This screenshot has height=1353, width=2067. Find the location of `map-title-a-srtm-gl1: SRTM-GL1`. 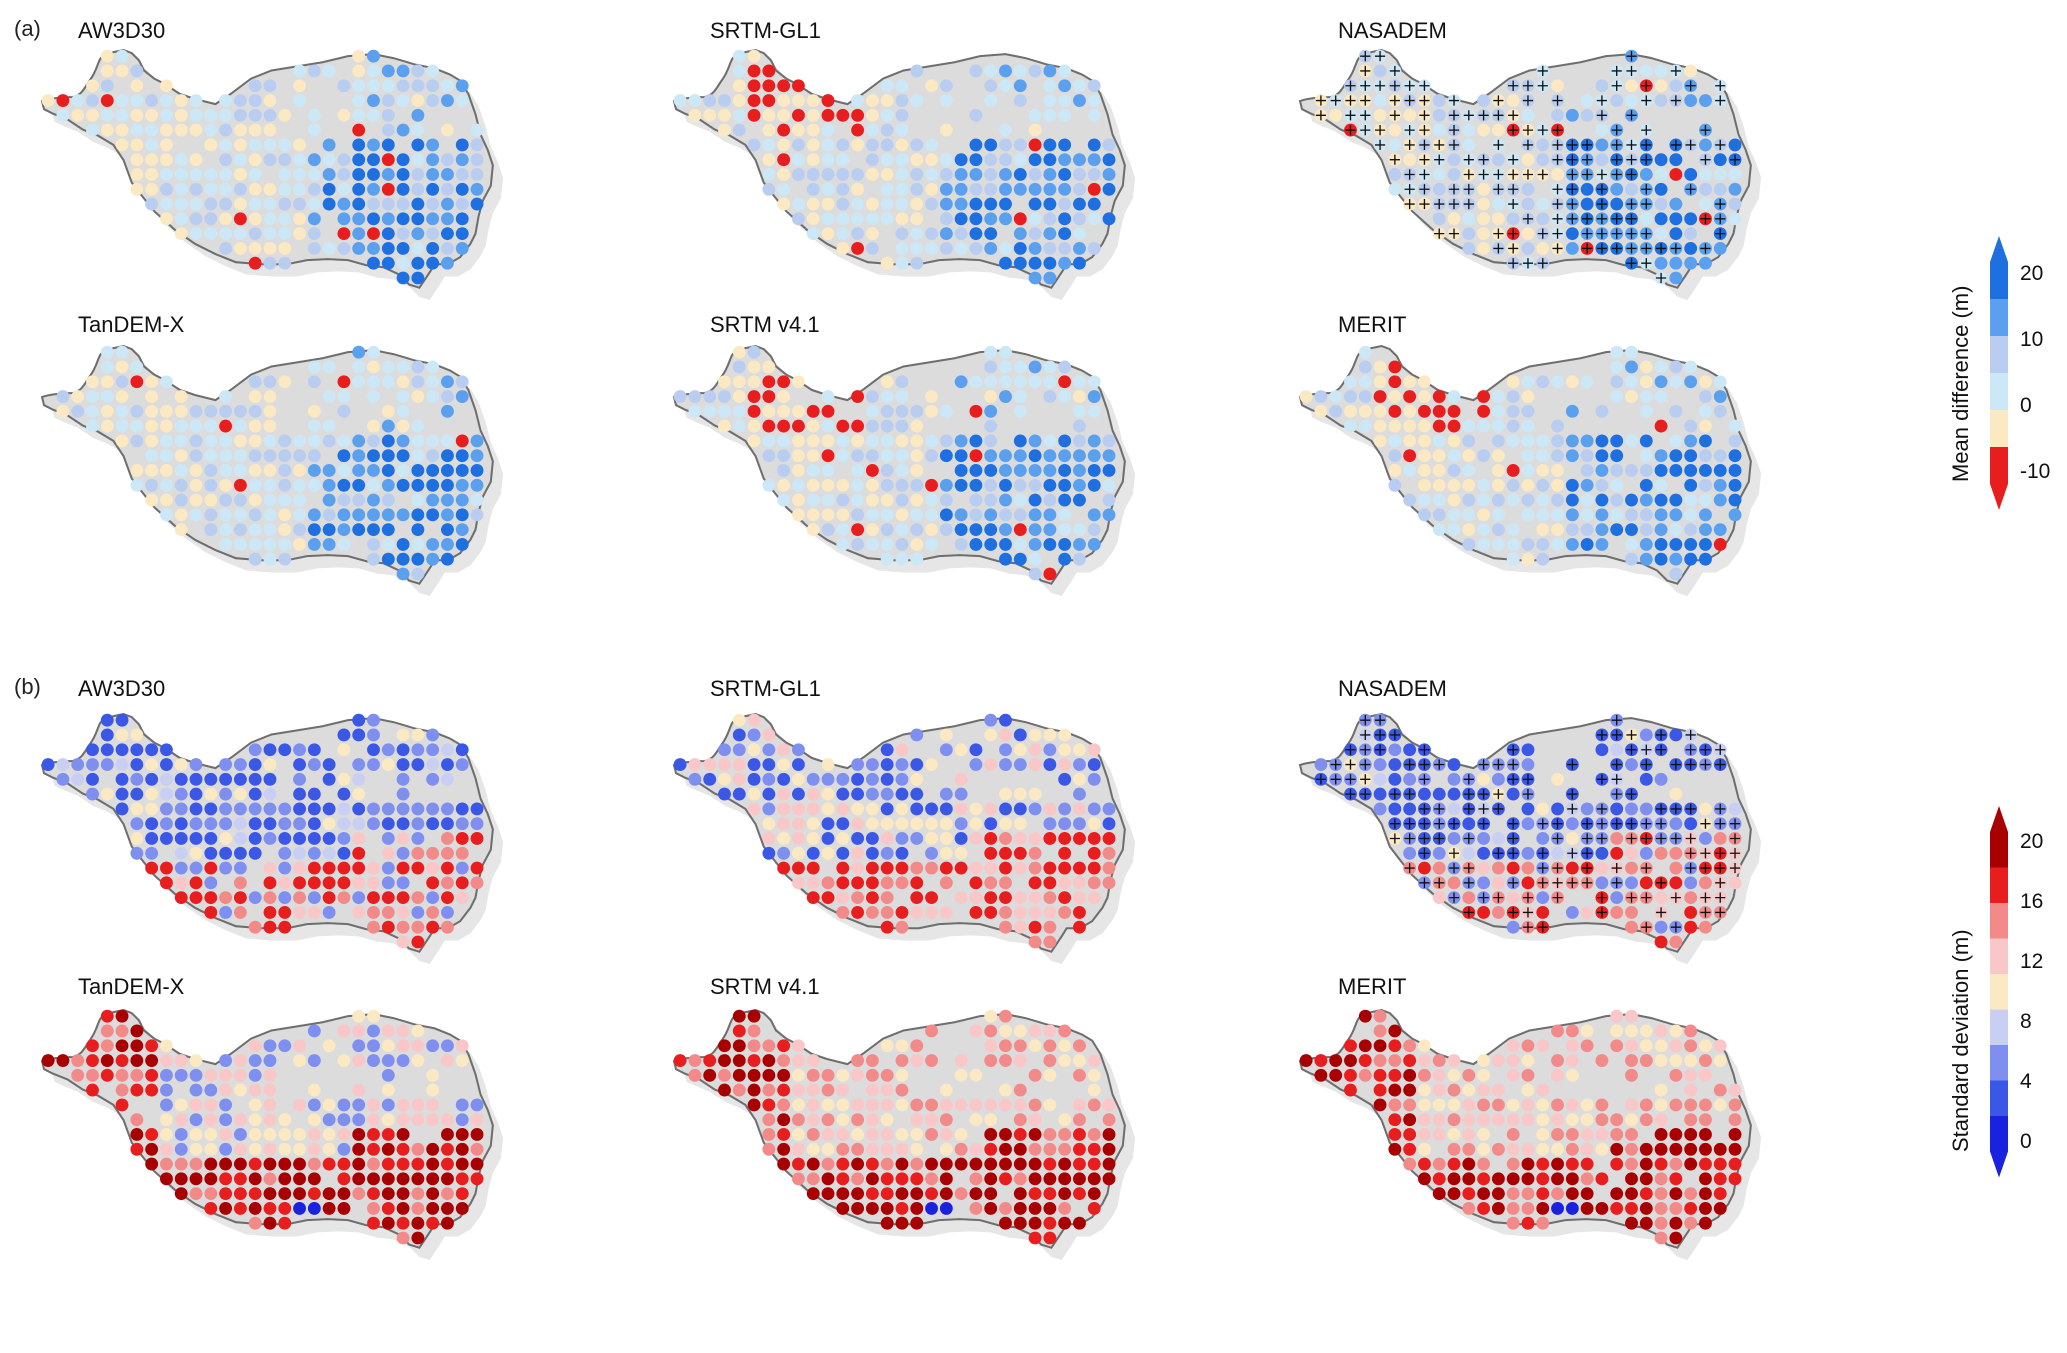

map-title-a-srtm-gl1: SRTM-GL1 is located at coordinates (765, 30).